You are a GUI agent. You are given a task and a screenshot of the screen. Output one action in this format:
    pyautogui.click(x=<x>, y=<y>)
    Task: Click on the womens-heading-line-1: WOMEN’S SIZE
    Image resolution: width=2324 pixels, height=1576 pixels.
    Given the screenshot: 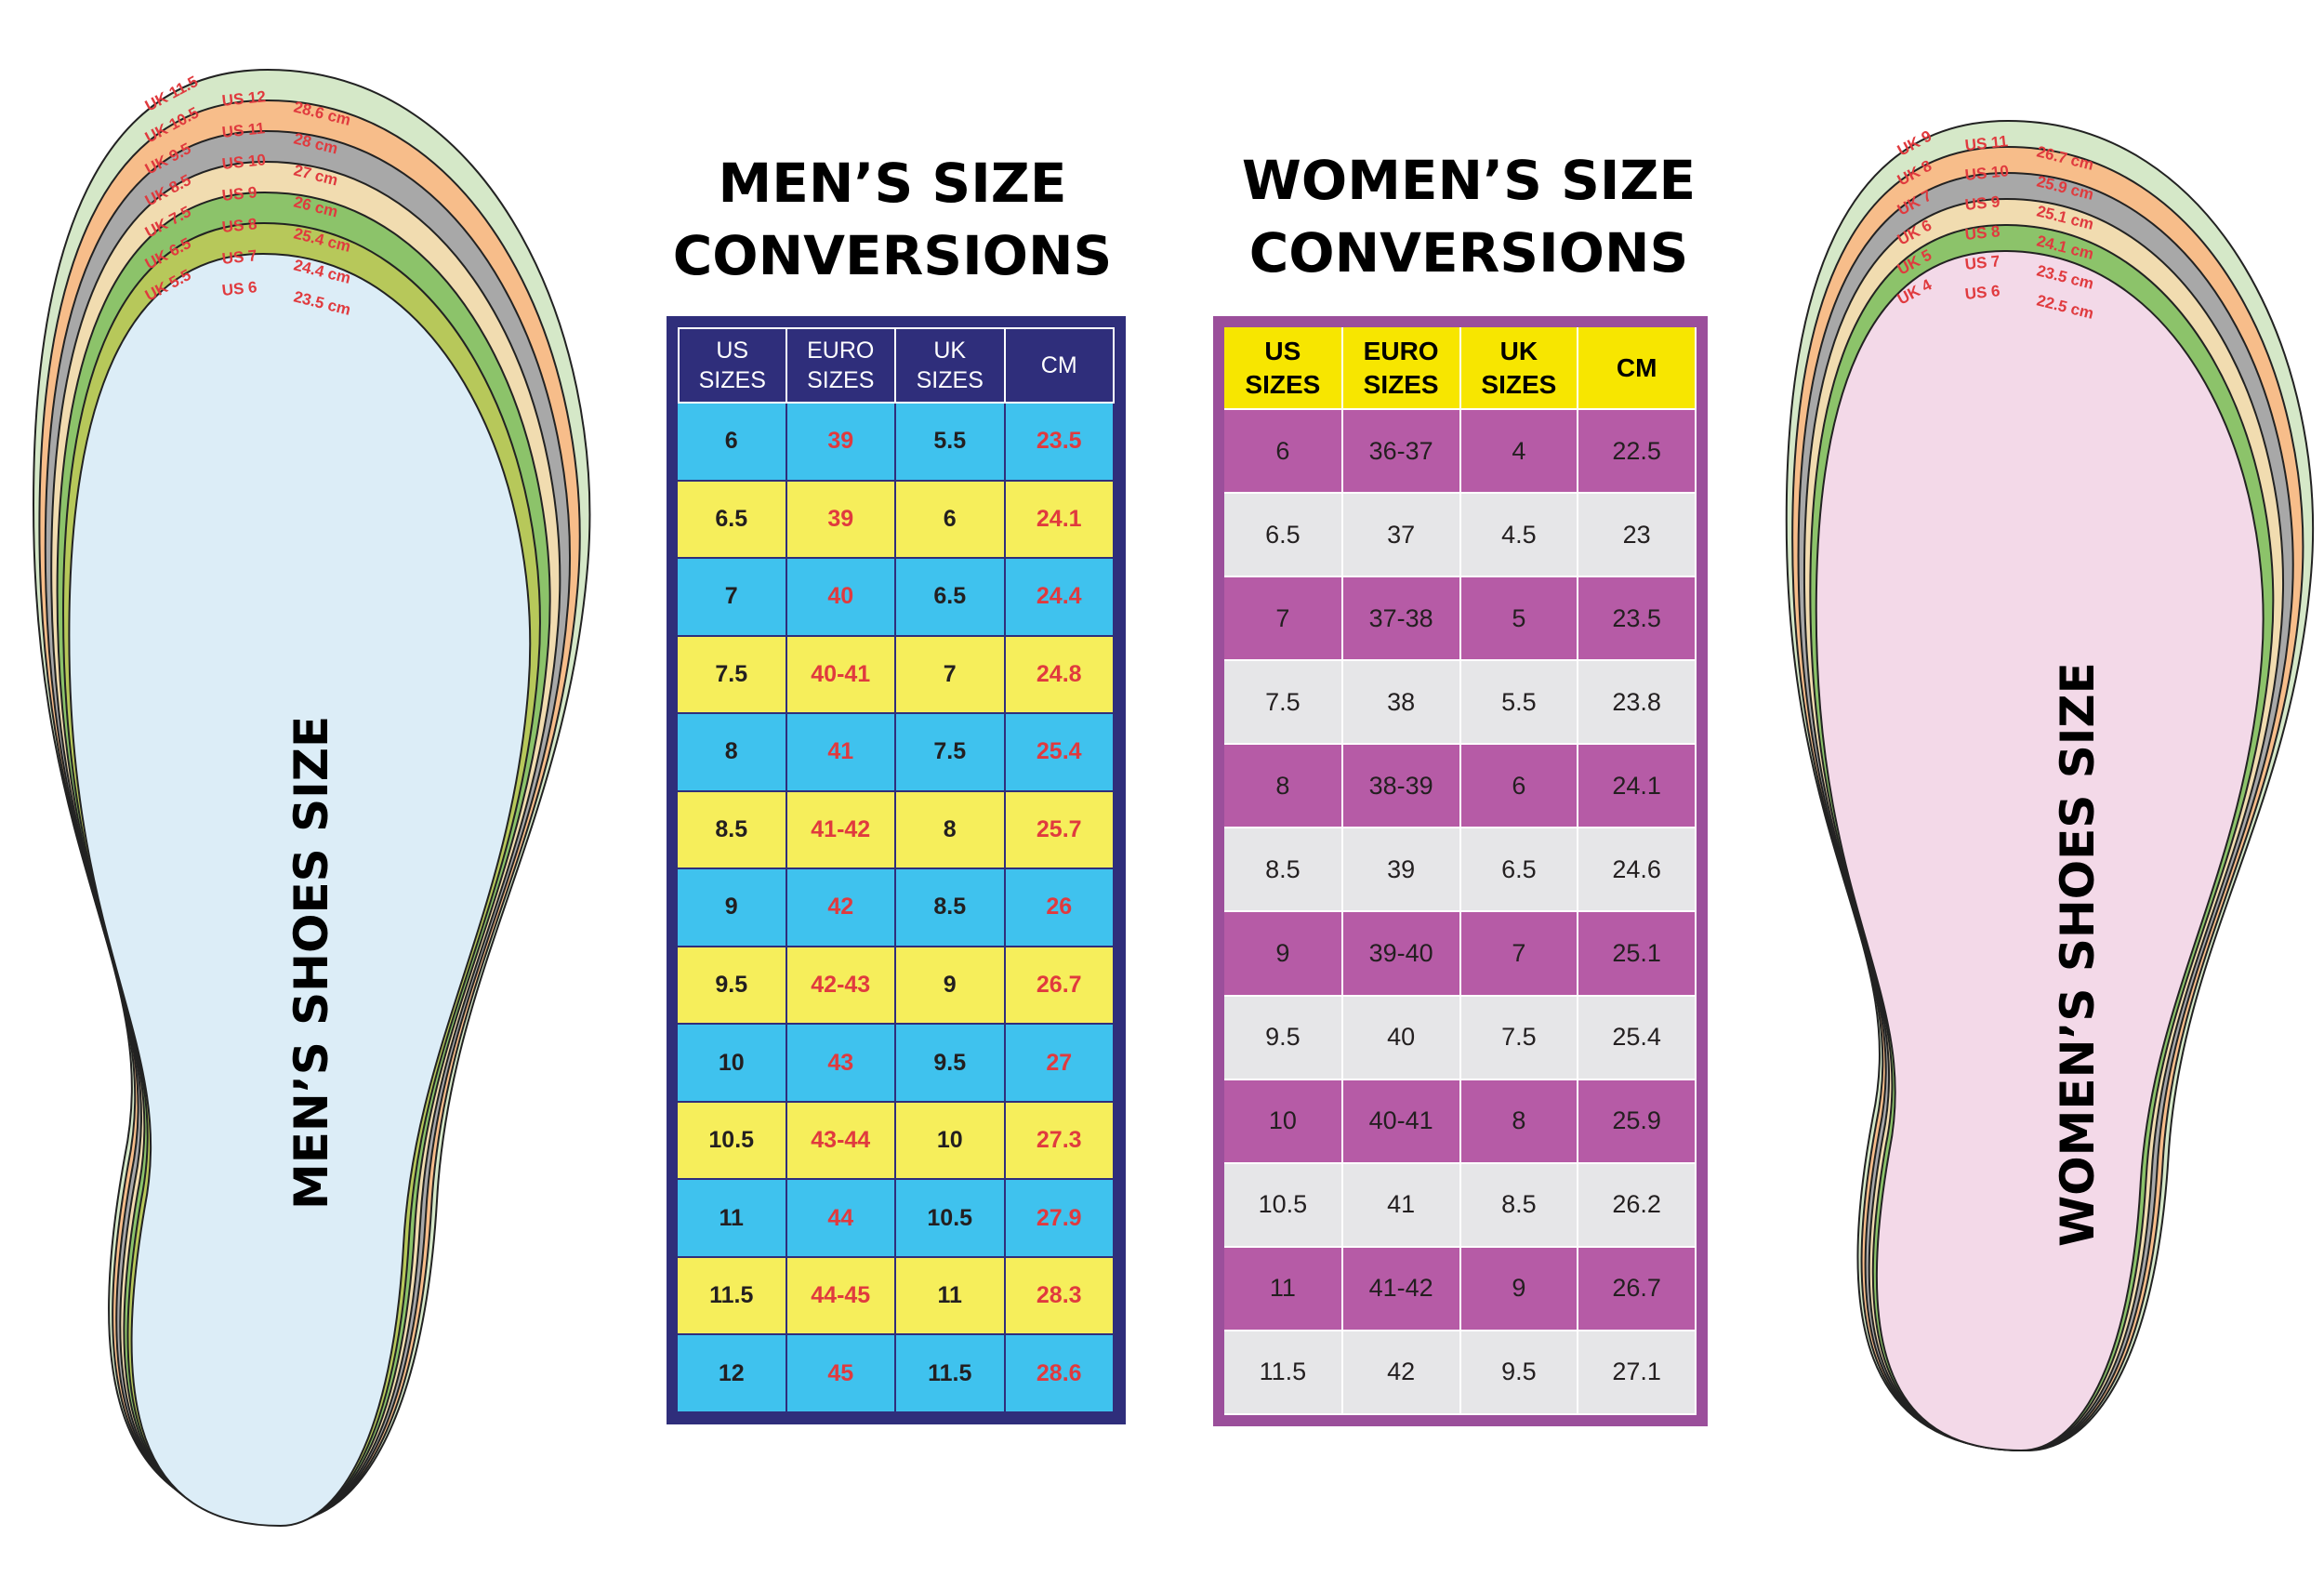 What is the action you would take?
    pyautogui.click(x=1469, y=181)
    